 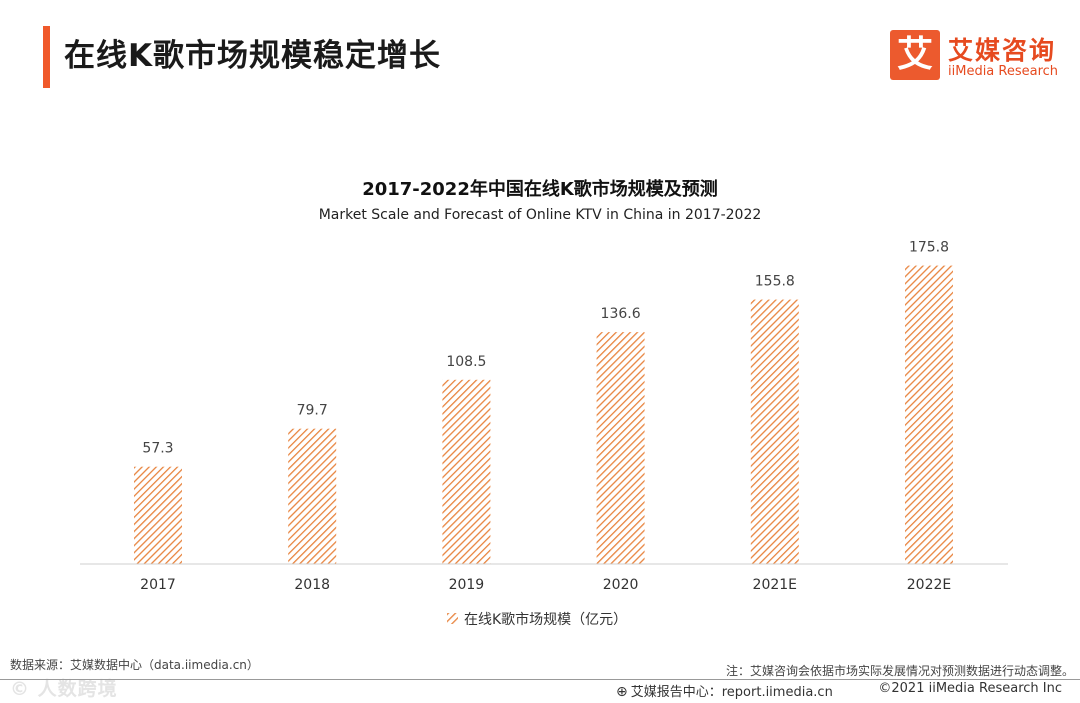 What do you see at coordinates (46, 57) in the screenshot?
I see `title-accent-bar` at bounding box center [46, 57].